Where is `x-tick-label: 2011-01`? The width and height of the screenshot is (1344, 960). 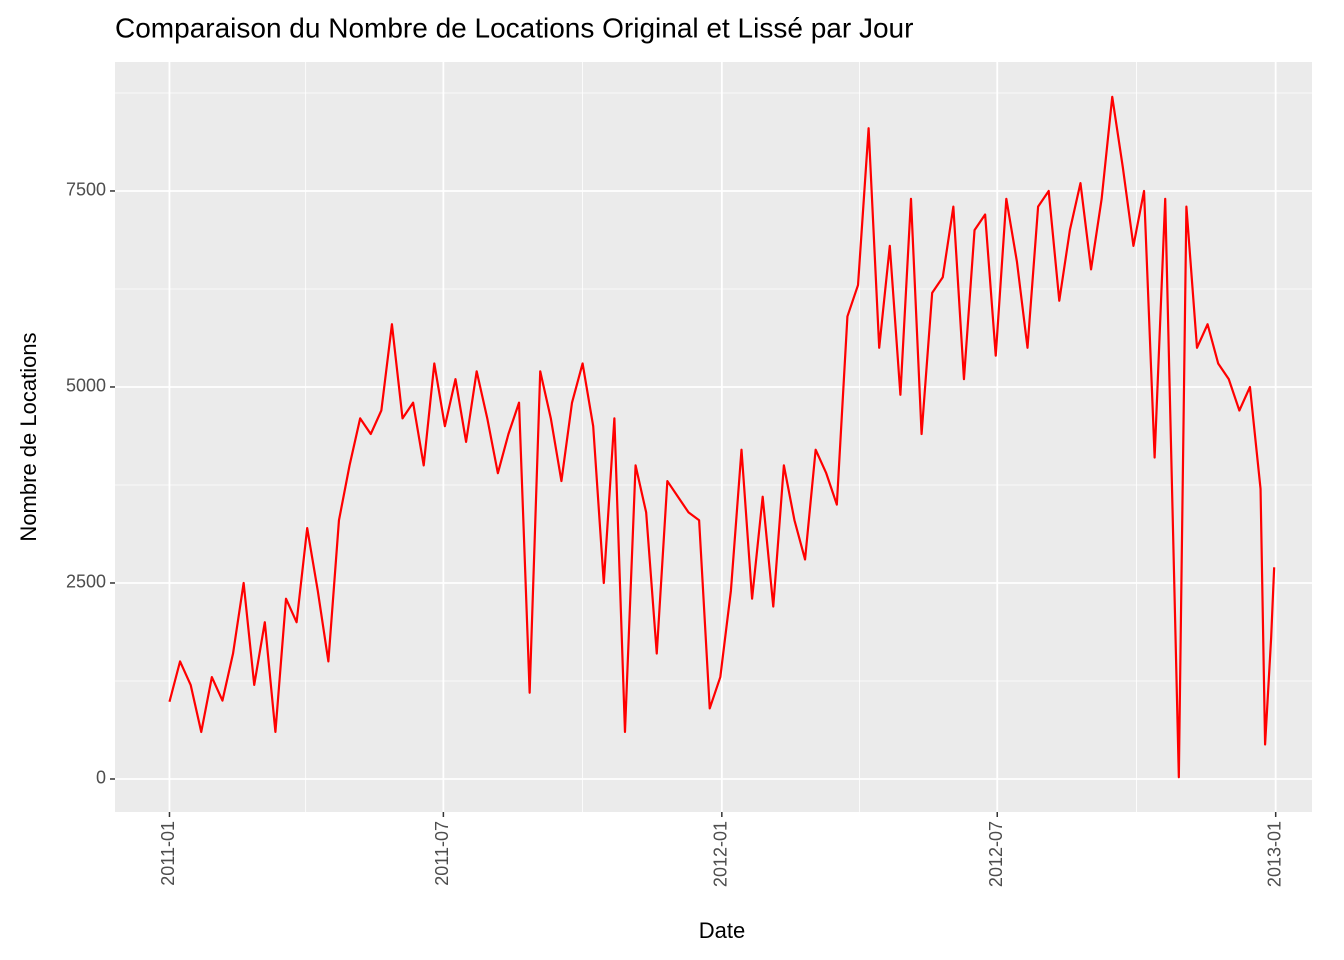
x-tick-label: 2011-01 is located at coordinates (168, 853).